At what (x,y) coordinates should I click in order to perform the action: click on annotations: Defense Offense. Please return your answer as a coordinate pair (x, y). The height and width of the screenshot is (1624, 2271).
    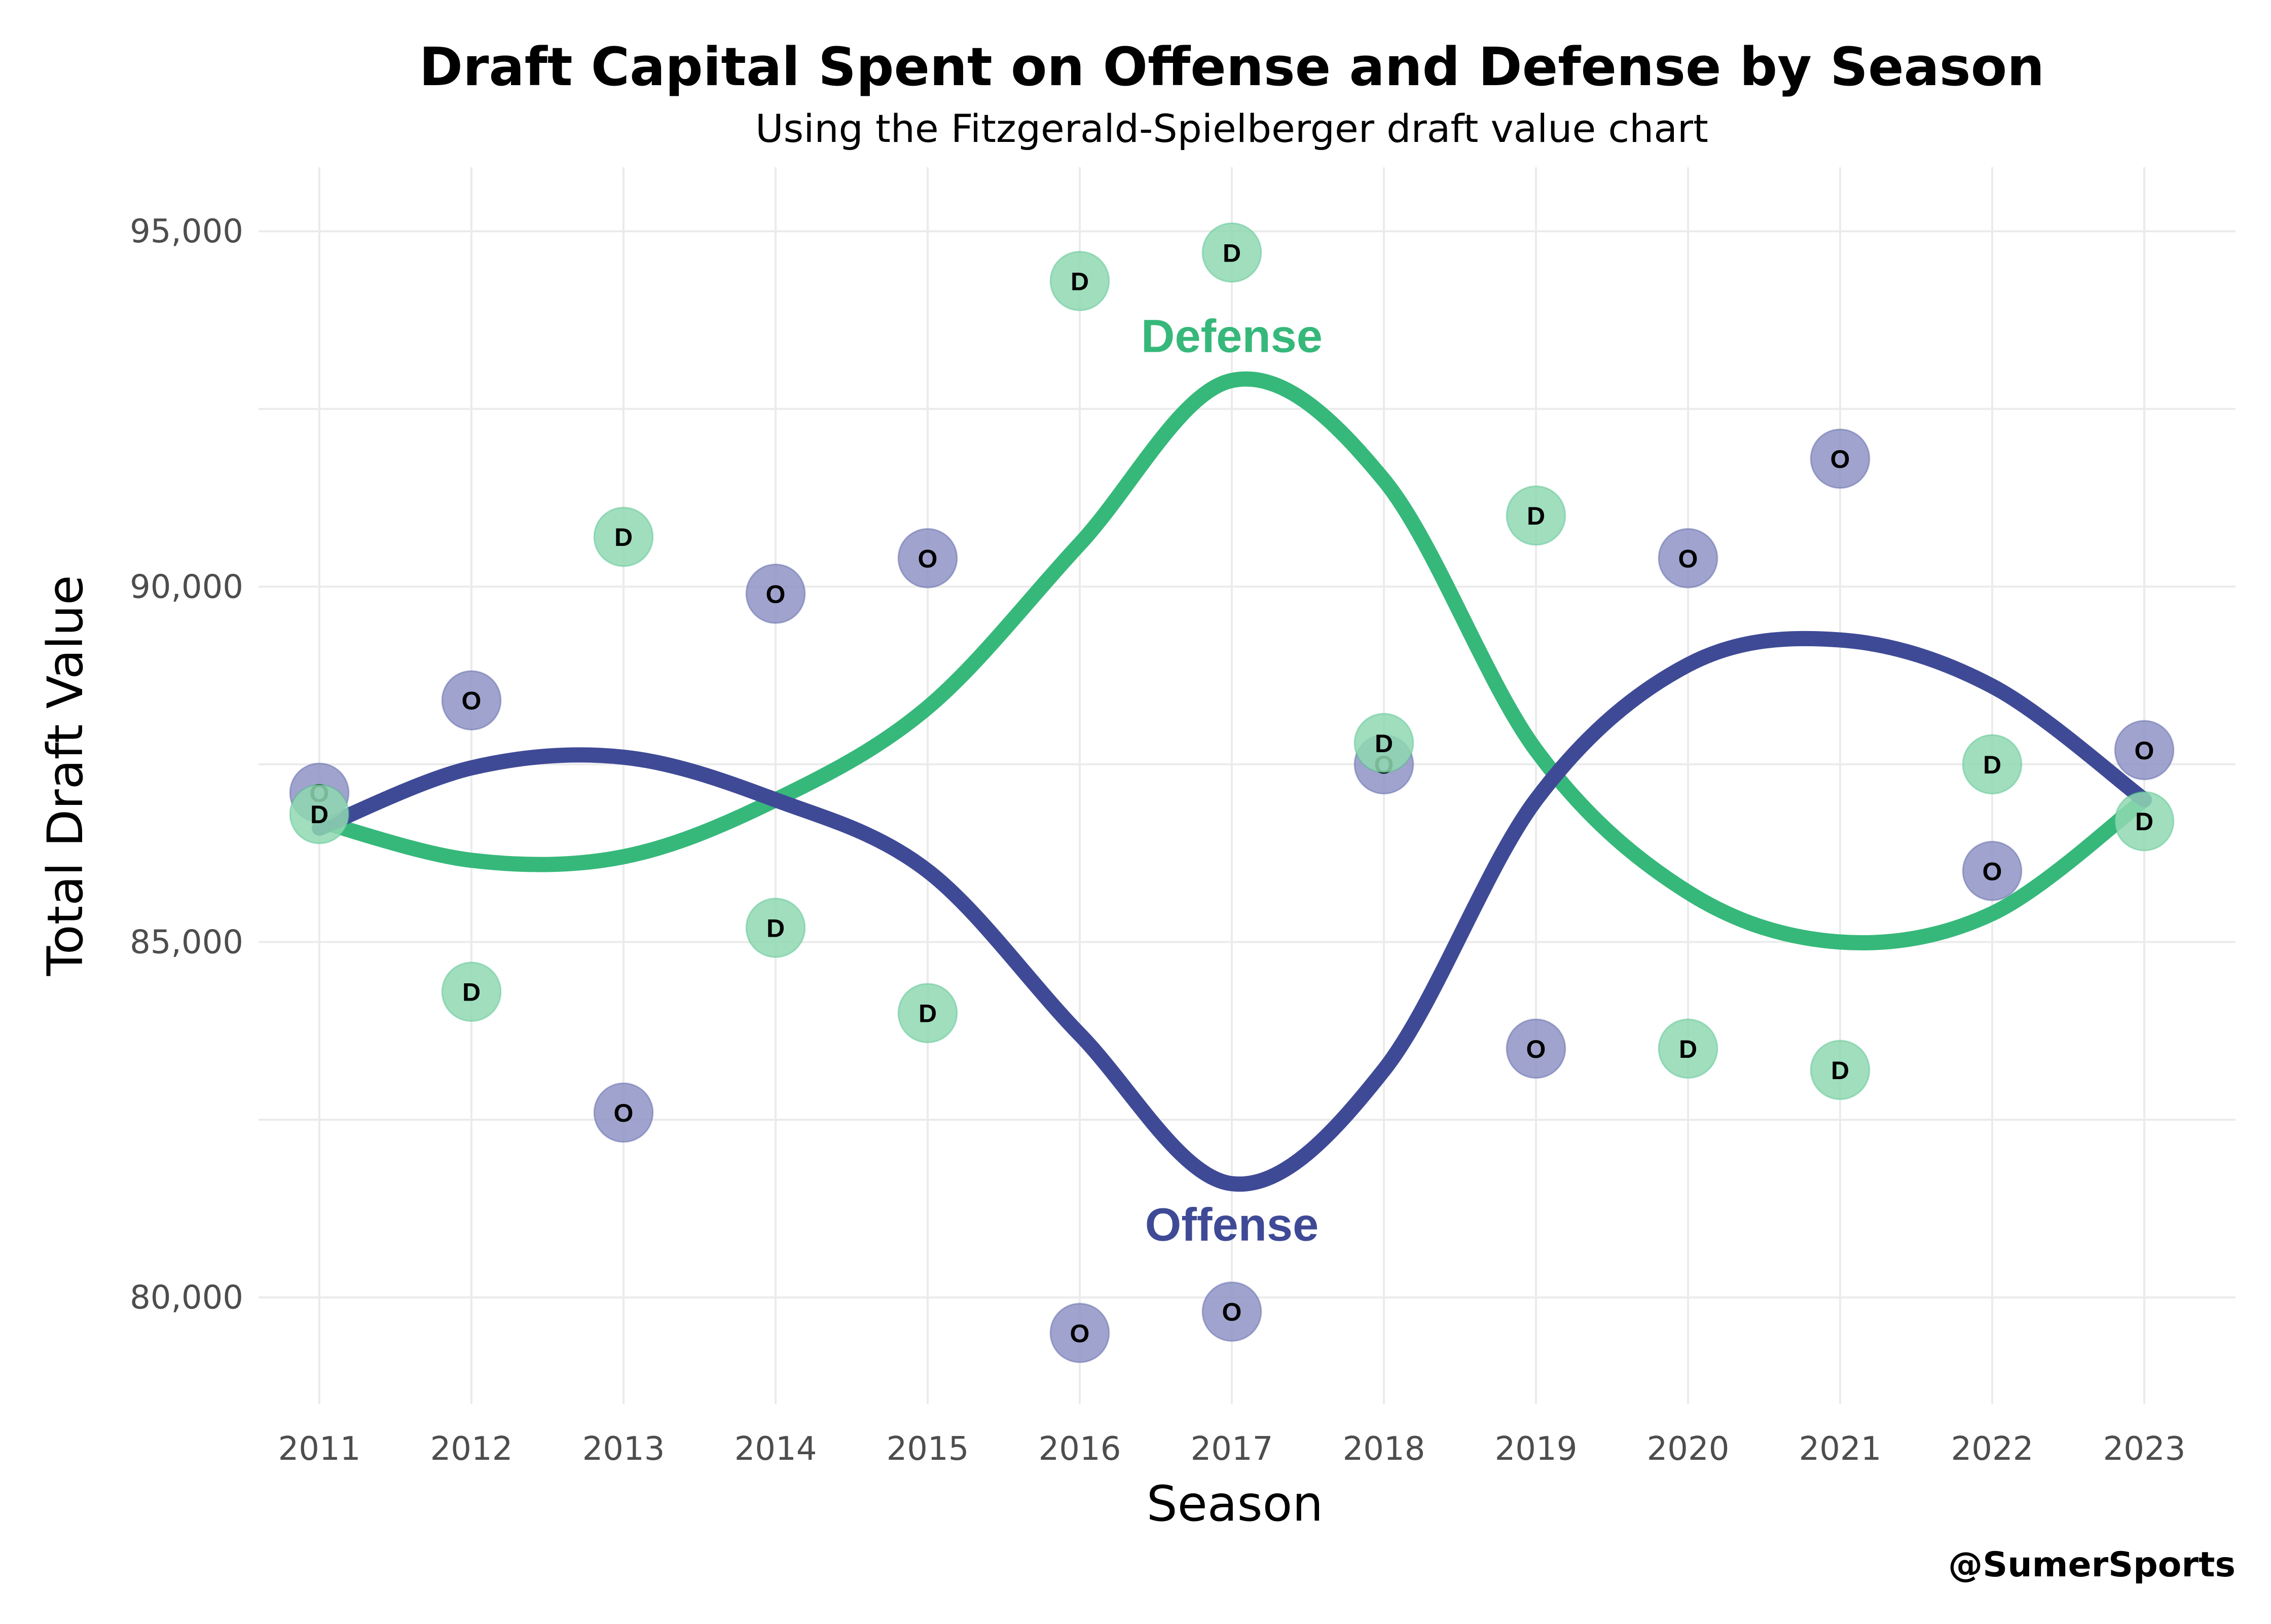
    Looking at the image, I should click on (1232, 781).